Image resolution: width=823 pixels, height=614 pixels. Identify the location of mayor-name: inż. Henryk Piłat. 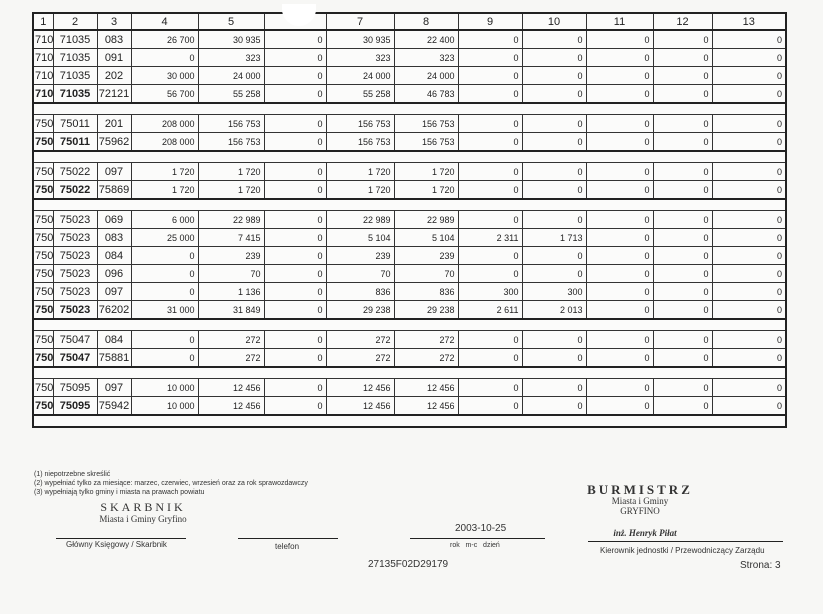
(645, 533).